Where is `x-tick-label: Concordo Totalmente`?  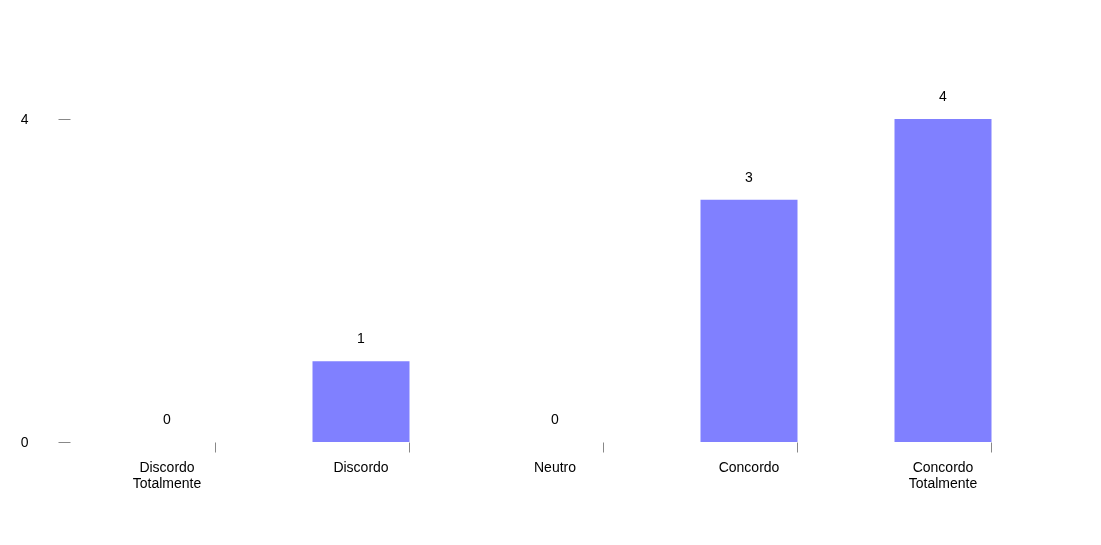 x-tick-label: Concordo Totalmente is located at coordinates (943, 474).